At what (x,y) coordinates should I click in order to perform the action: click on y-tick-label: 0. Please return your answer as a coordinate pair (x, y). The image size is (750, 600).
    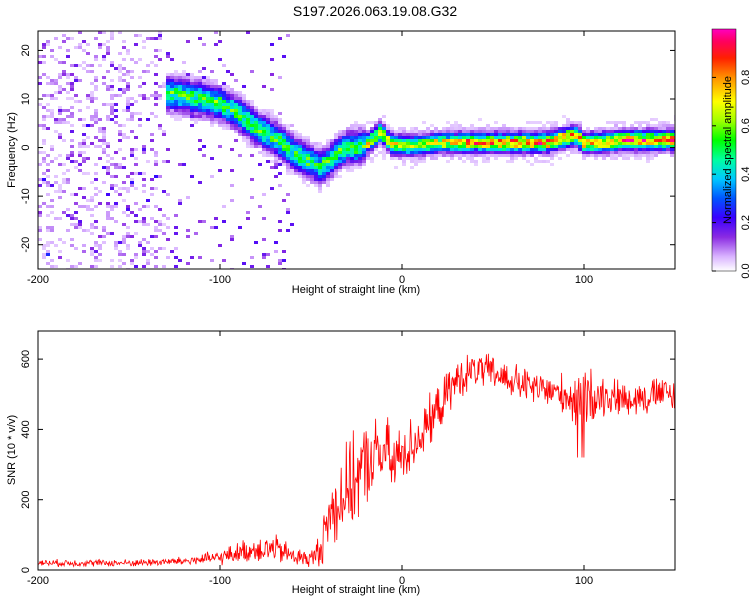
    Looking at the image, I should click on (26, 570).